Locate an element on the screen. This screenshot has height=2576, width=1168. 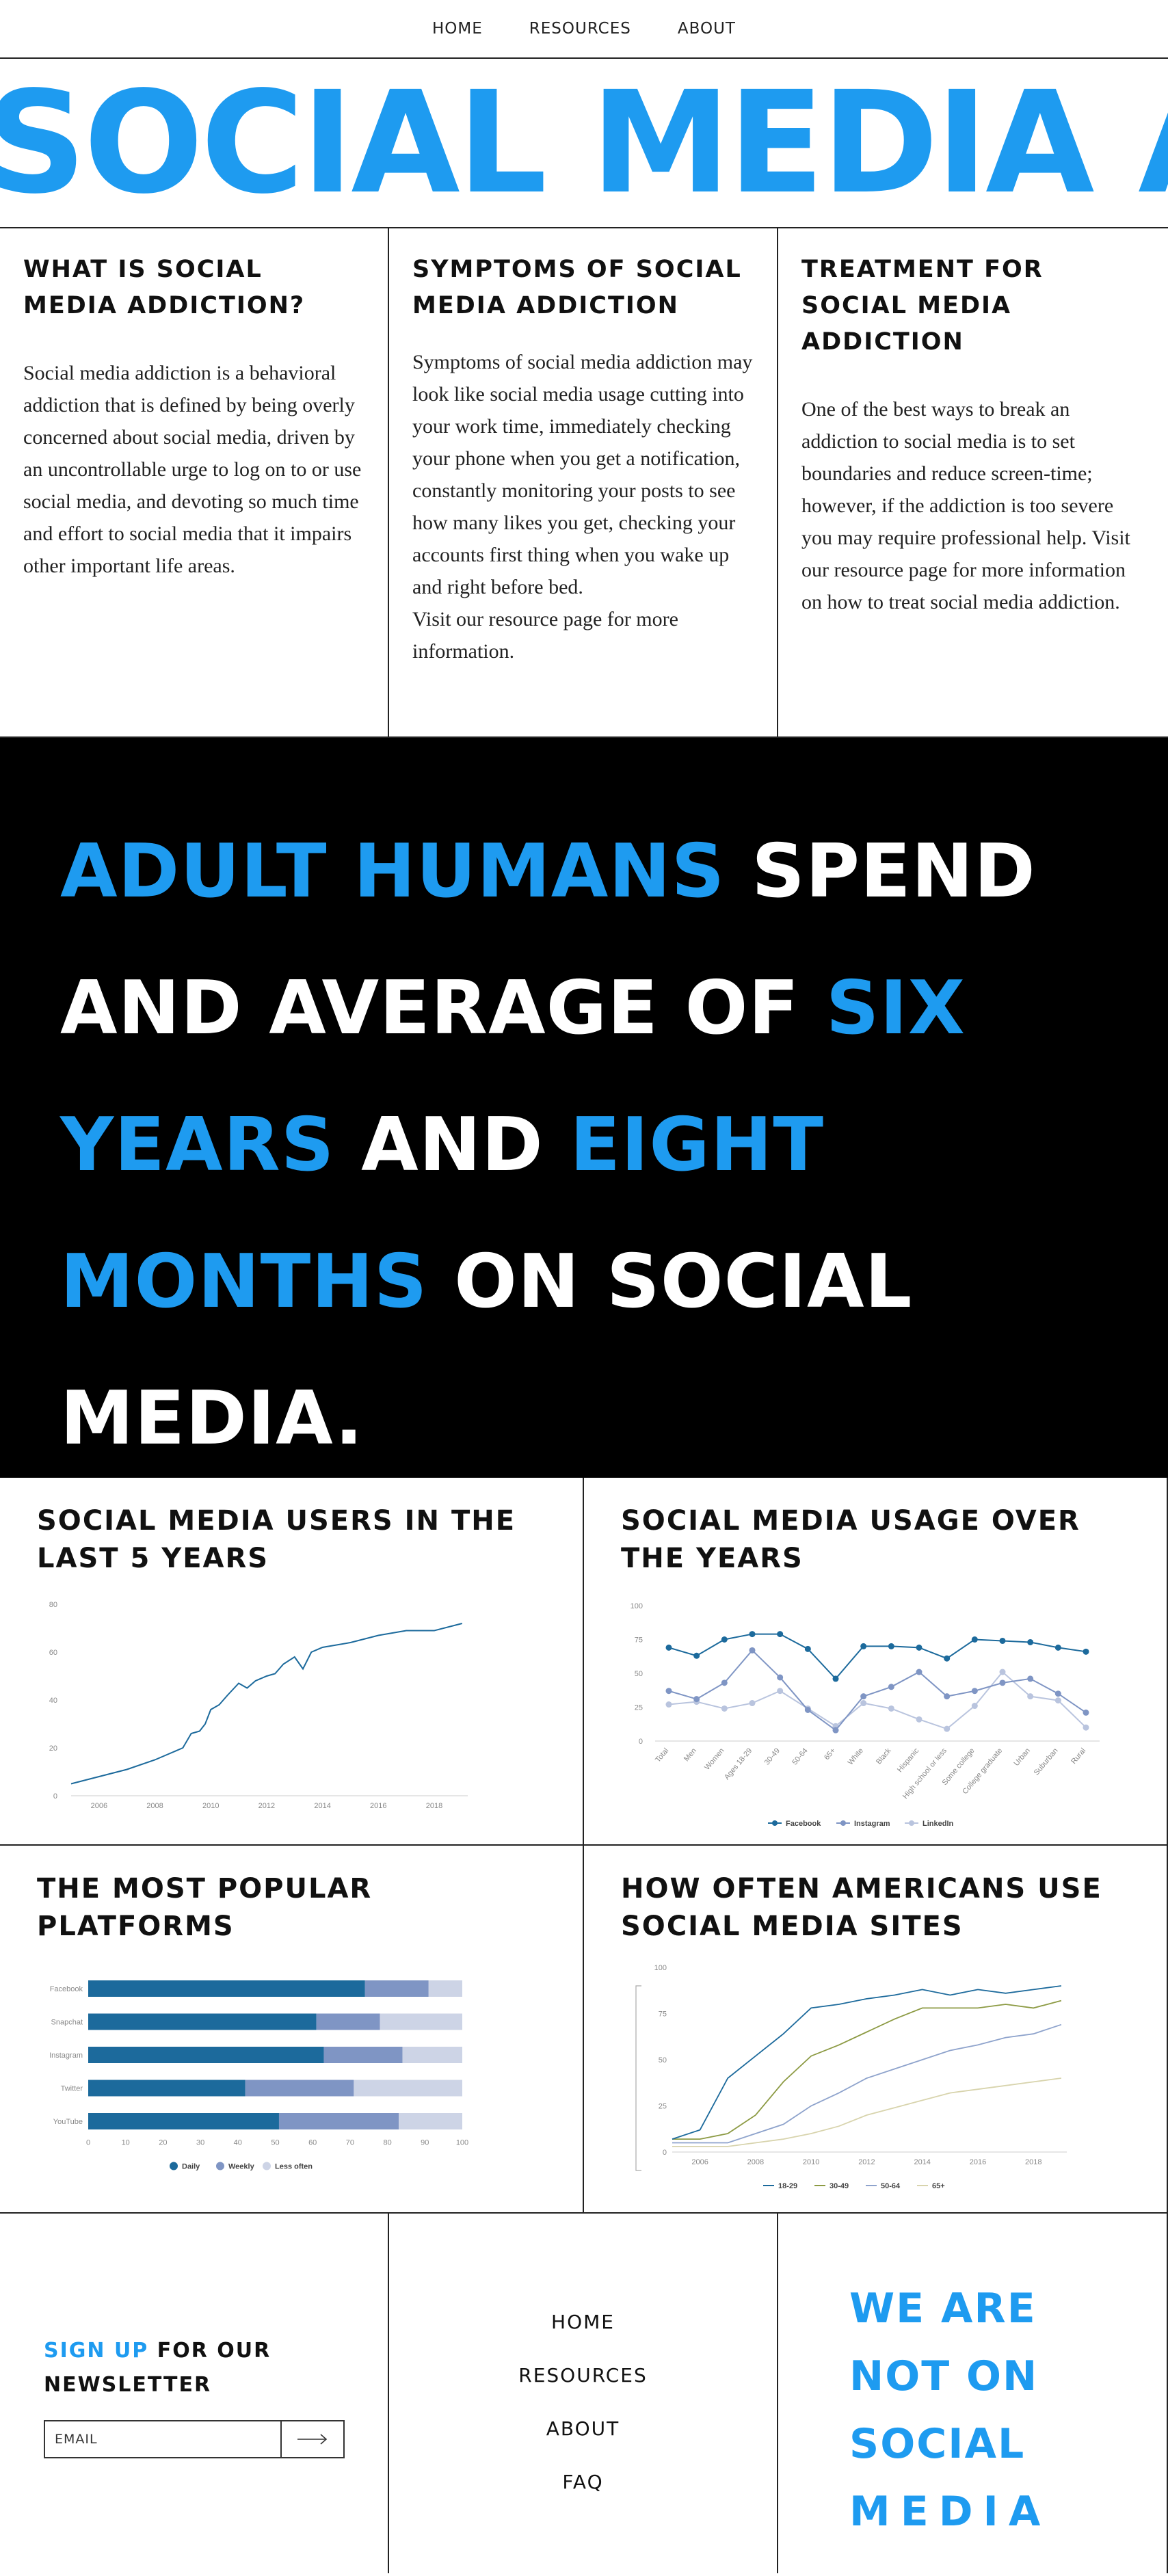
series-line-facebook is located at coordinates (877, 1656).